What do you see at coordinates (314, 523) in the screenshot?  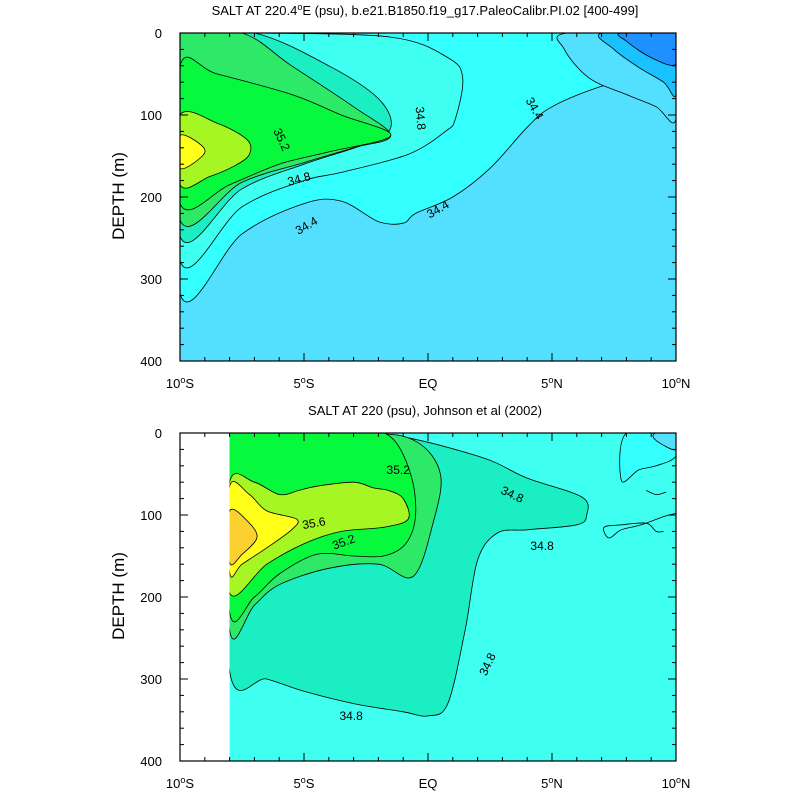 I see `contour-label: 35.6` at bounding box center [314, 523].